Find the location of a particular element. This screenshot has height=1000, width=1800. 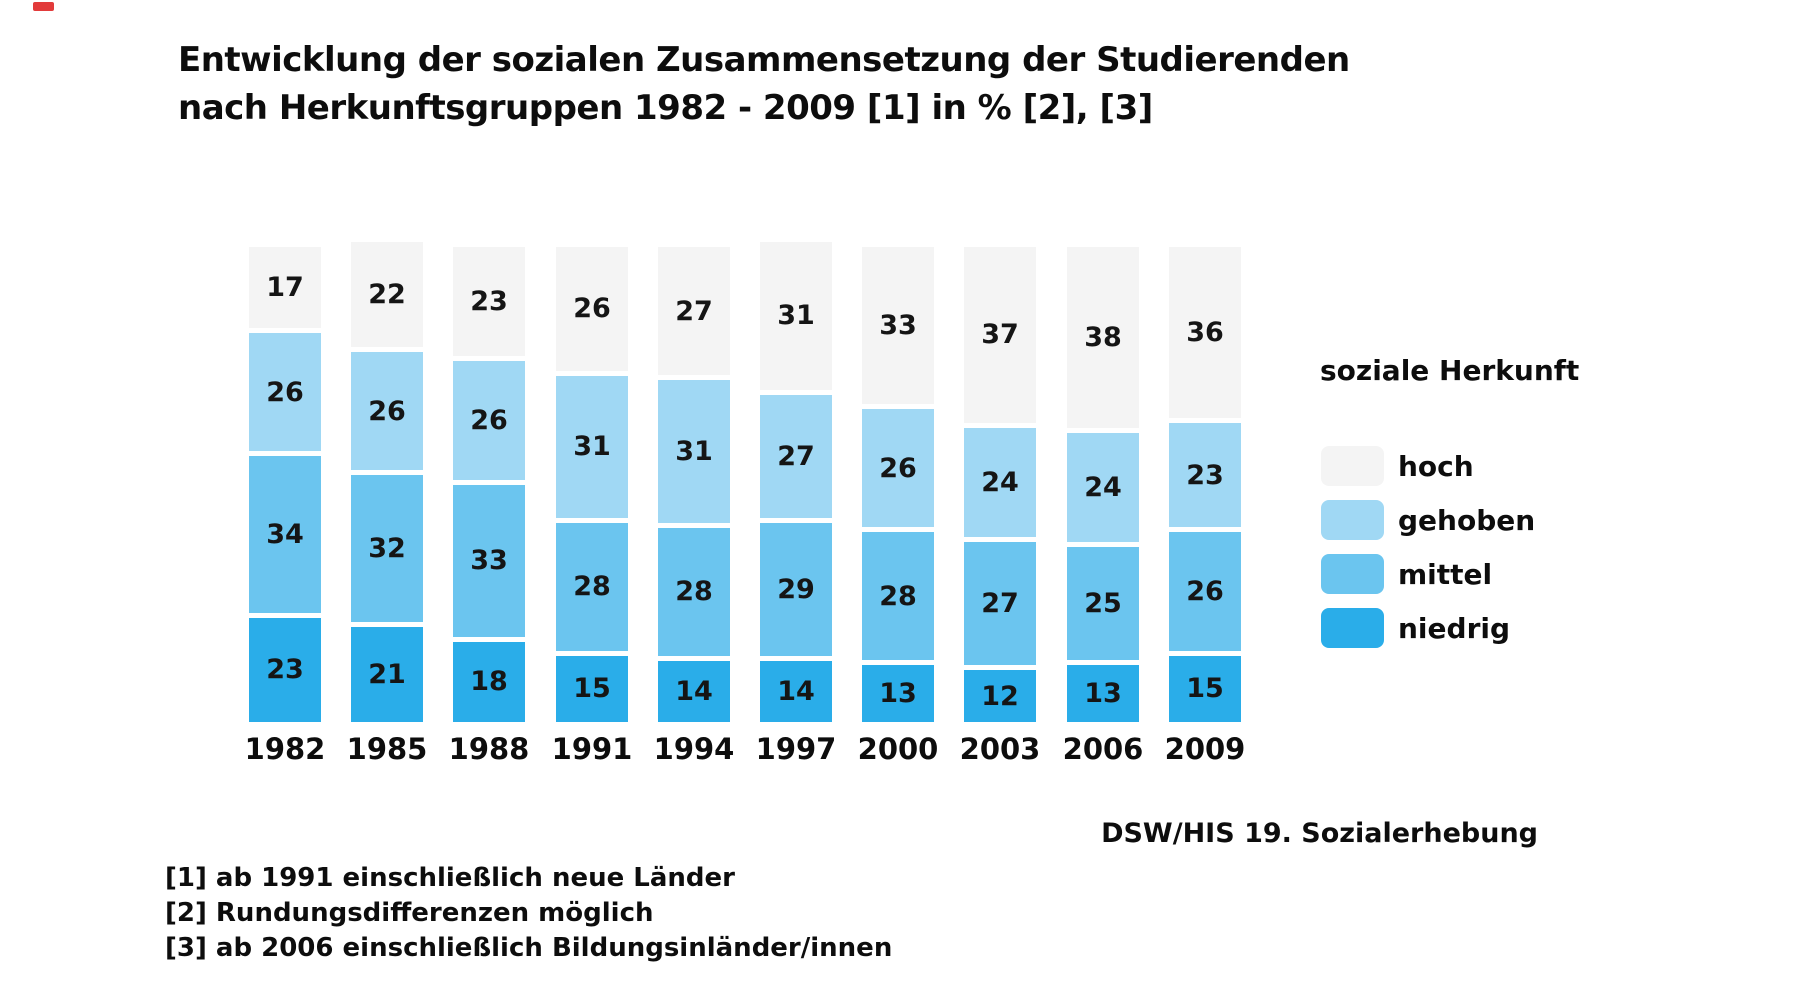

bar-segment-hoch: 36 is located at coordinates (1205, 332).